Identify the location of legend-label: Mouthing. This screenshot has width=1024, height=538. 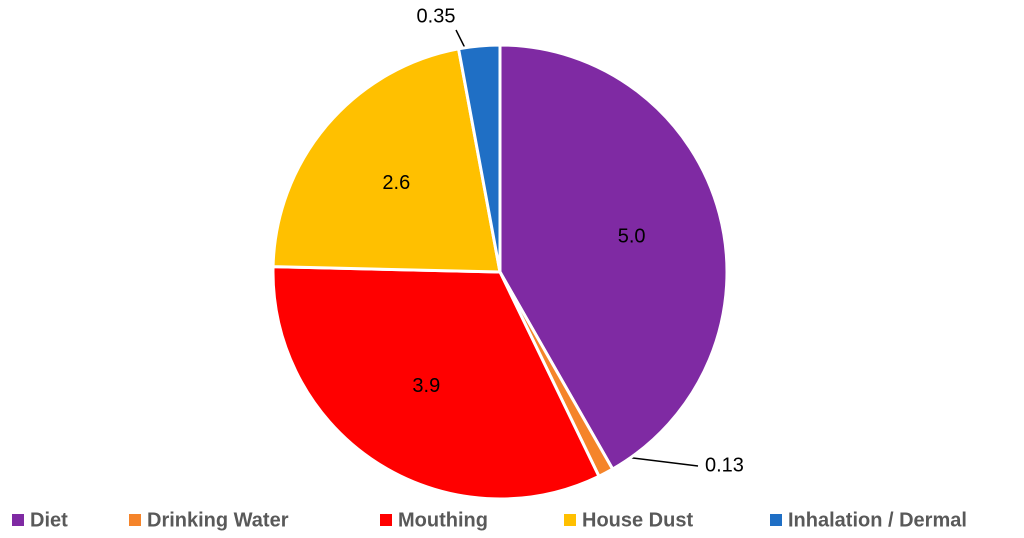
(443, 520).